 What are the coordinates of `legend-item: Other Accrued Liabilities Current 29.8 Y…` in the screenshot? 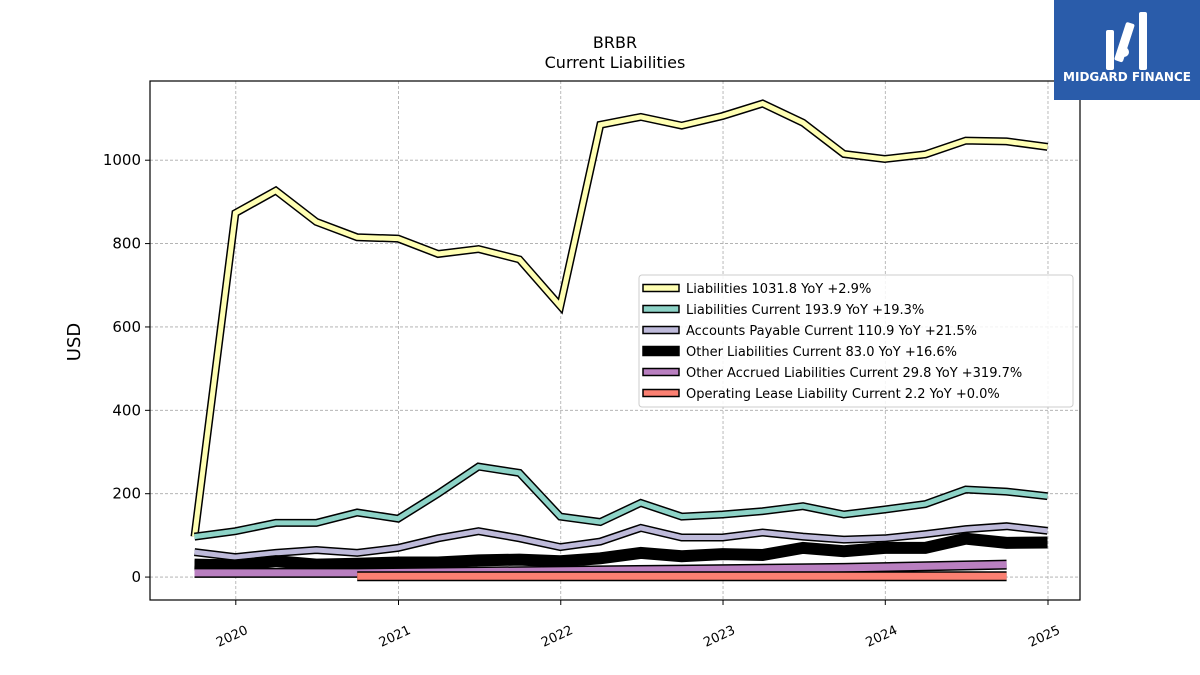 It's located at (832, 373).